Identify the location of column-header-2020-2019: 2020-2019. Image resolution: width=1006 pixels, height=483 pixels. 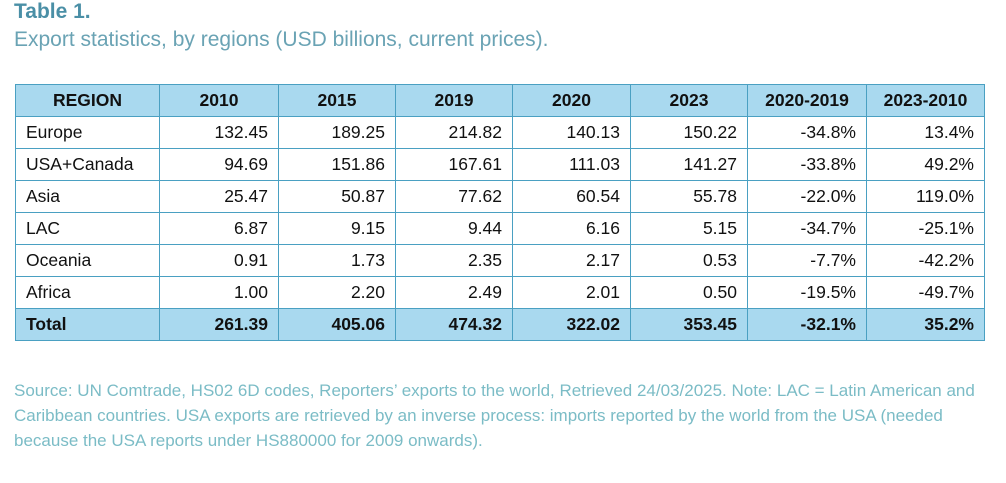
(807, 100).